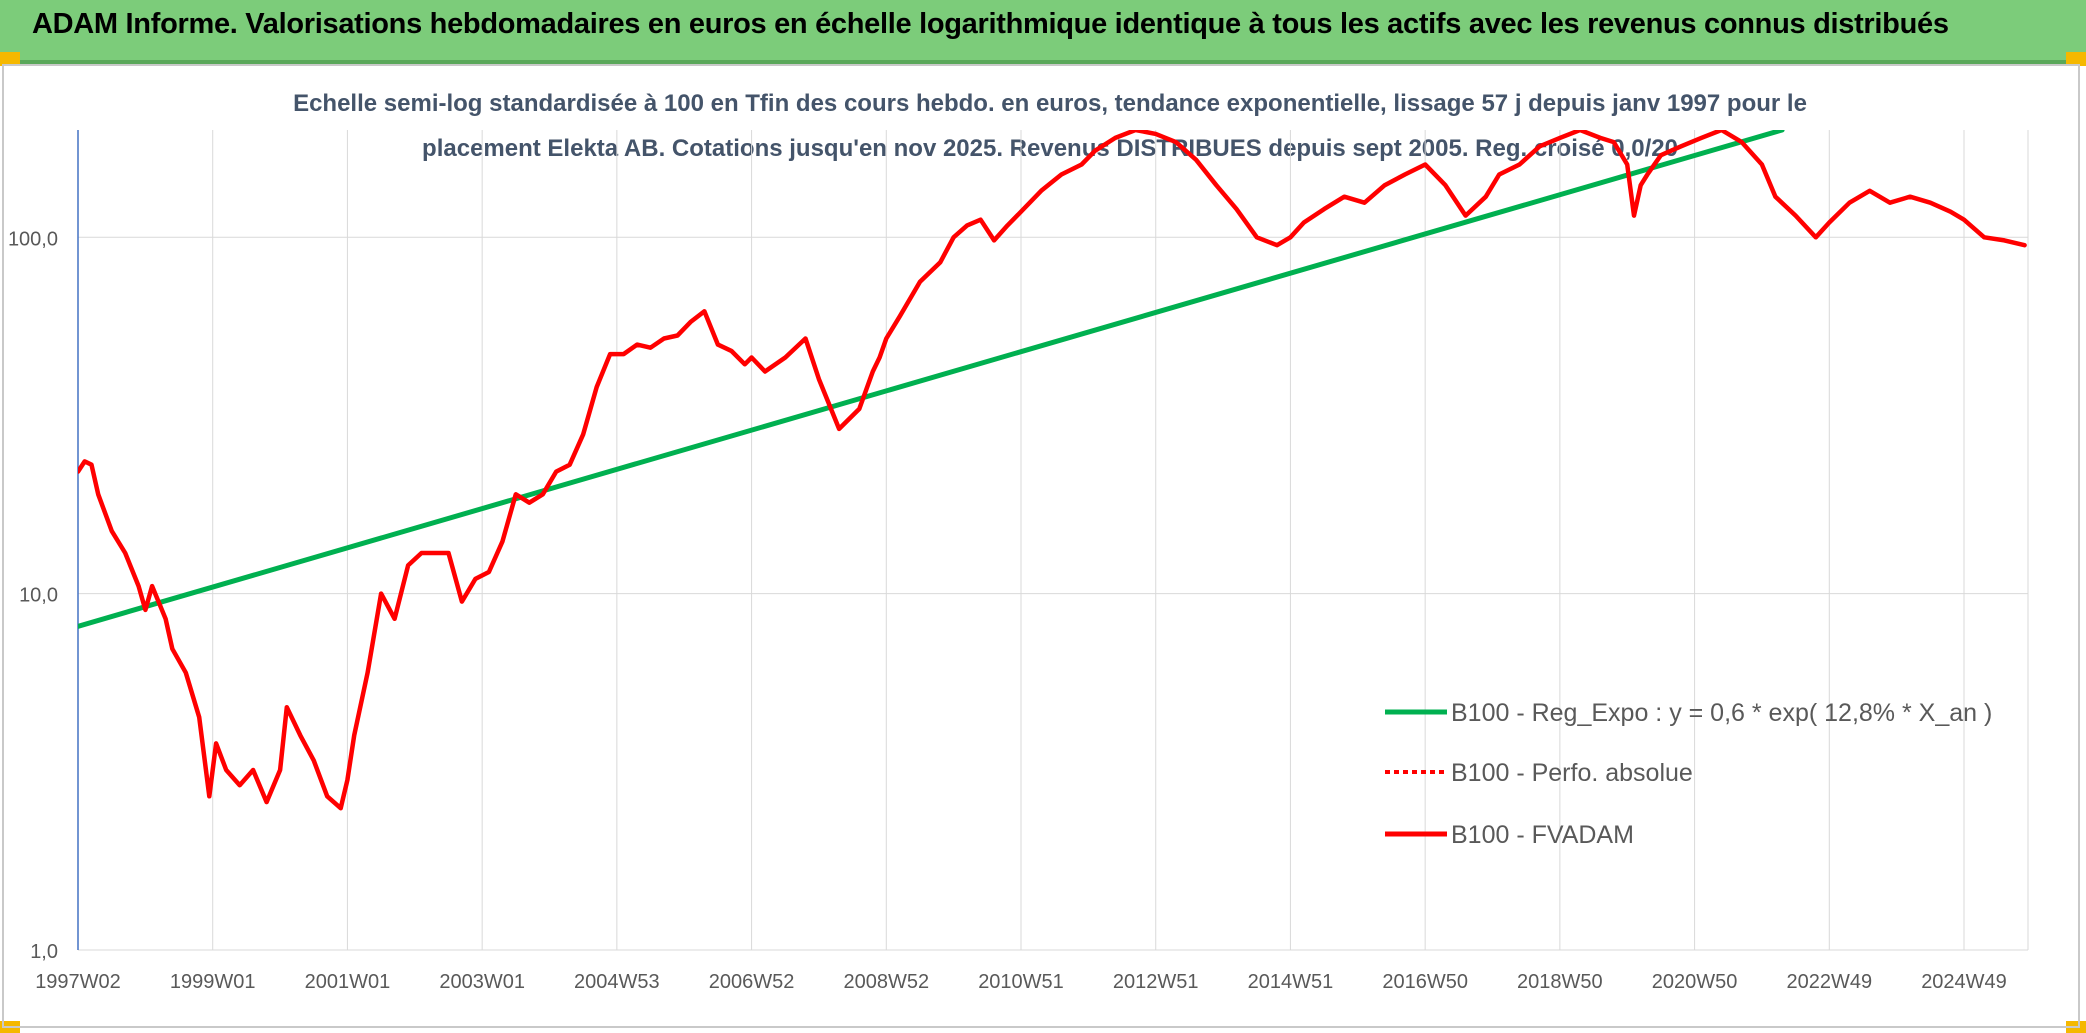 The height and width of the screenshot is (1033, 2086). I want to click on x-tick-label: 2006W52, so click(752, 982).